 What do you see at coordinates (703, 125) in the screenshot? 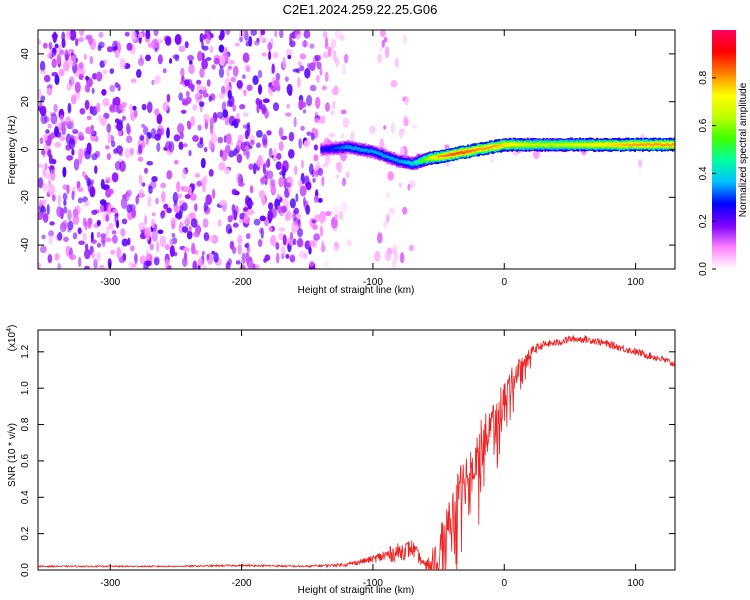
I see `colorbar-tick-label: 0.6` at bounding box center [703, 125].